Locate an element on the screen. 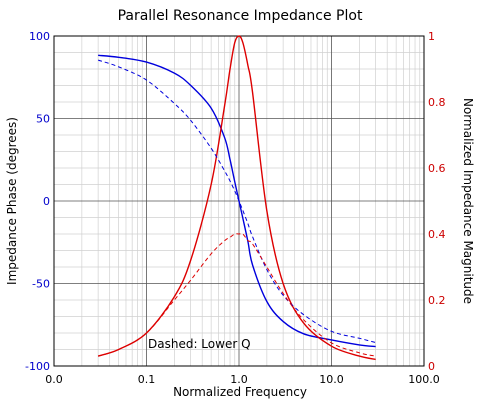  annotation-lower-q: Dashed: Lower Q is located at coordinates (199, 344).